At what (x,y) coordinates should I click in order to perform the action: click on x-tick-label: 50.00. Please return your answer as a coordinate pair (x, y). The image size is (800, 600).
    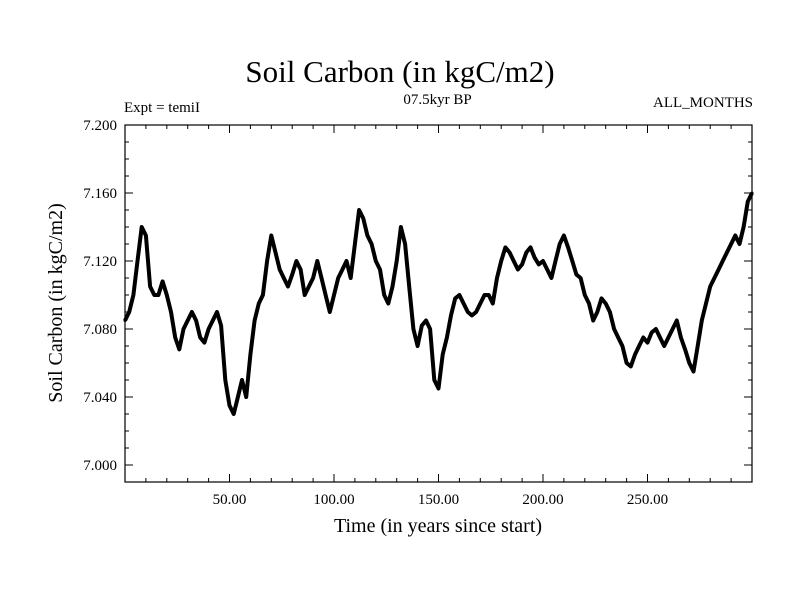
    Looking at the image, I should click on (230, 500).